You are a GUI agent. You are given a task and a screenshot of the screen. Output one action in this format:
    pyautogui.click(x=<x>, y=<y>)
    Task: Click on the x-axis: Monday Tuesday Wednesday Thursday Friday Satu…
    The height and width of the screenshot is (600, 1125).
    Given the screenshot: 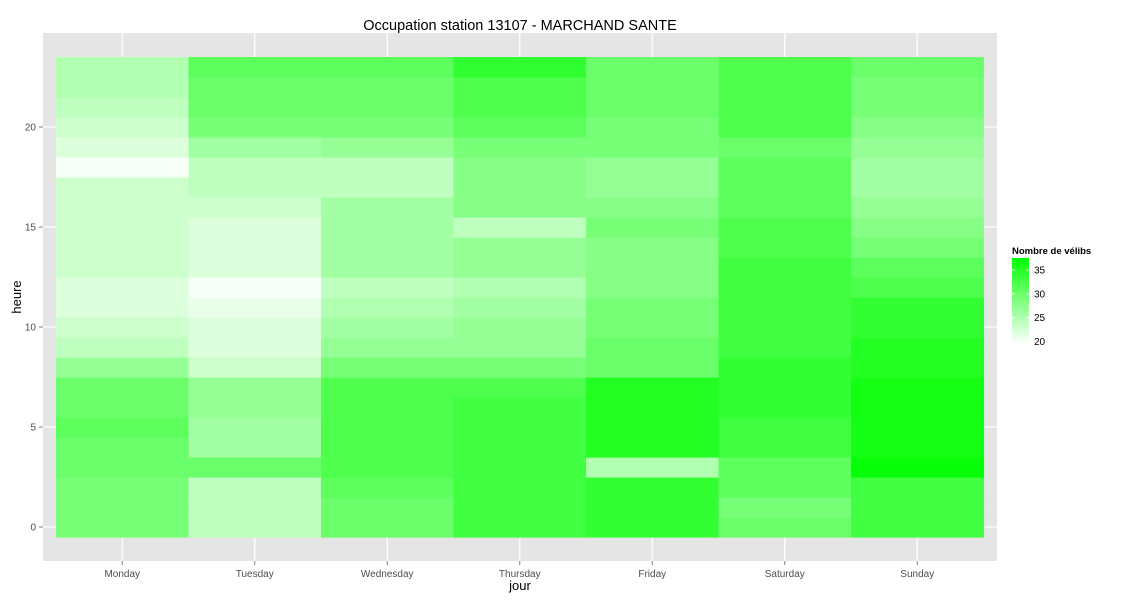 What is the action you would take?
    pyautogui.click(x=519, y=570)
    